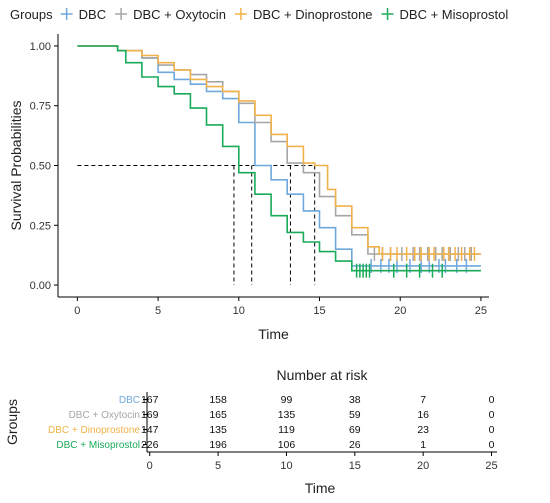 The image size is (550, 503). What do you see at coordinates (218, 445) in the screenshot?
I see `risk-cell-3-1: 196` at bounding box center [218, 445].